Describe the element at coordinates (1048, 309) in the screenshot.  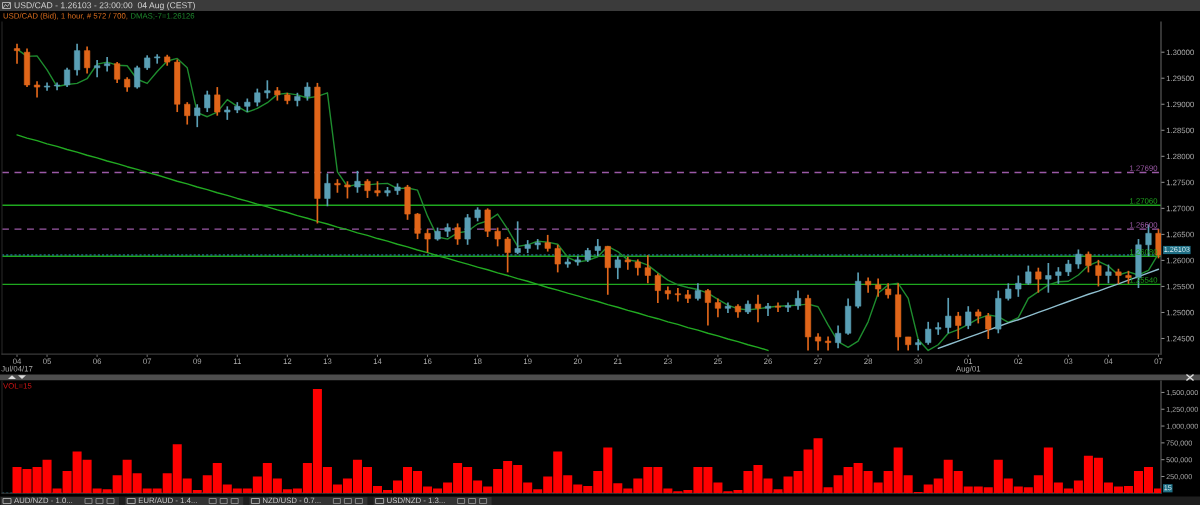
I see `line-series` at that location.